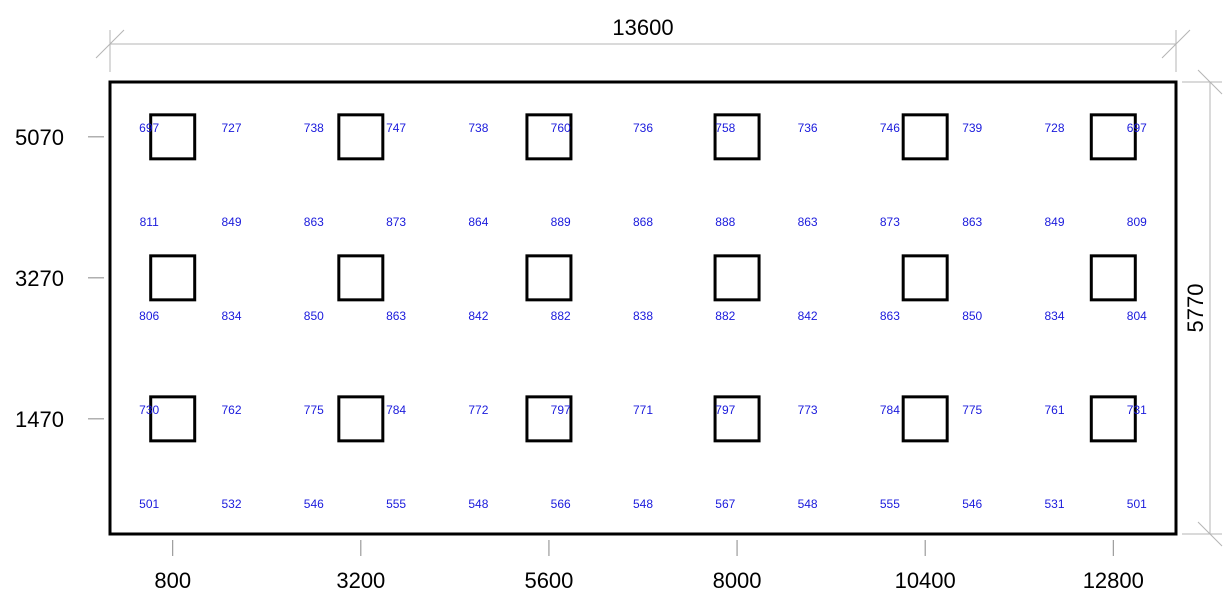 This screenshot has height=594, width=1224. I want to click on illuminance-value: 784, so click(396, 410).